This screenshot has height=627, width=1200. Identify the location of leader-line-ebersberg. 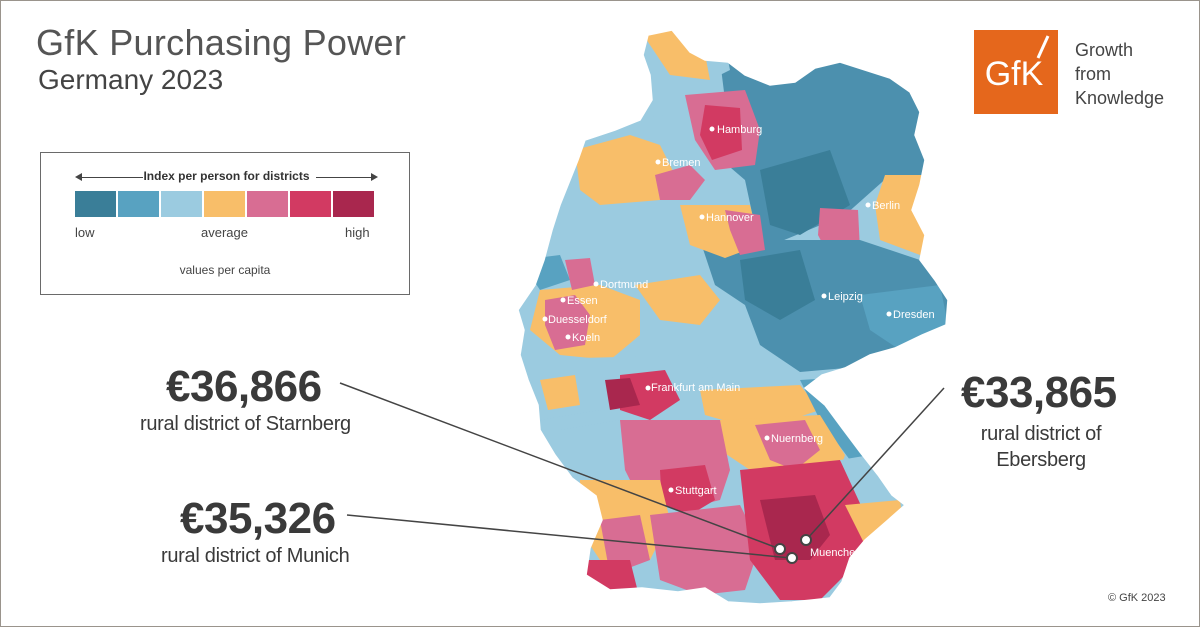
(875, 464).